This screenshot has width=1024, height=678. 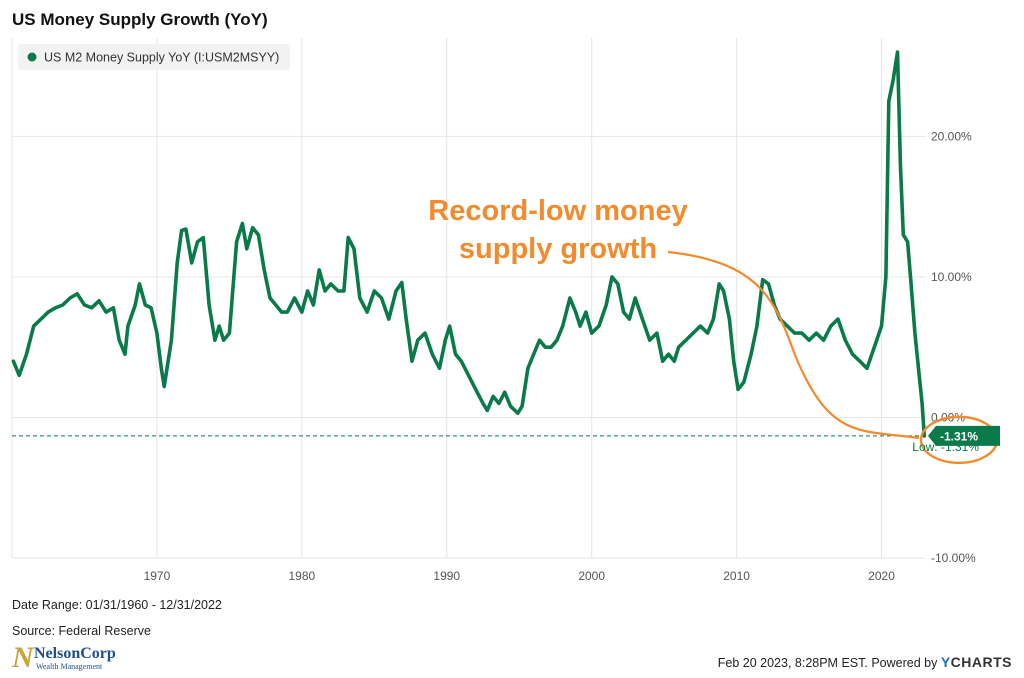 What do you see at coordinates (881, 576) in the screenshot?
I see `x-tick-label: 2020` at bounding box center [881, 576].